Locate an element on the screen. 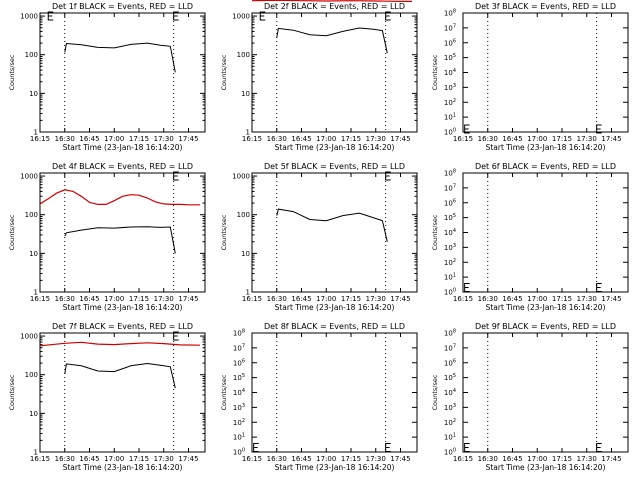  chart-title: Det 6f BLACK = Events, RED = LLD is located at coordinates (545, 166).